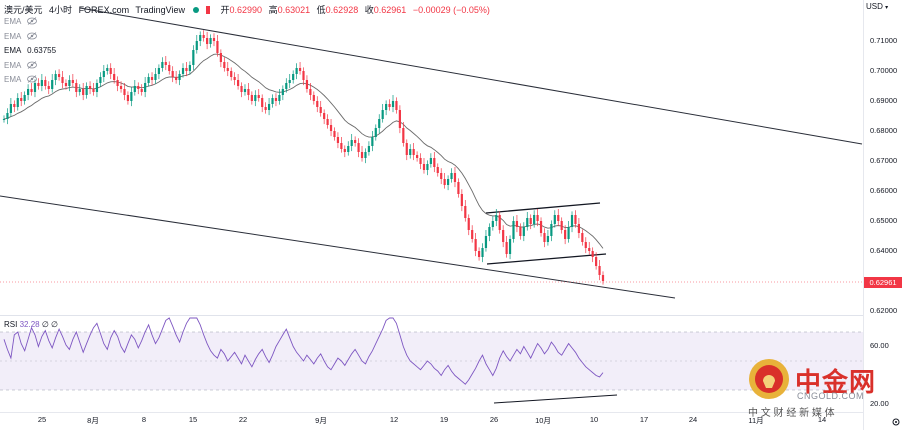 The width and height of the screenshot is (903, 431). I want to click on price-axis, so click(883, 215).